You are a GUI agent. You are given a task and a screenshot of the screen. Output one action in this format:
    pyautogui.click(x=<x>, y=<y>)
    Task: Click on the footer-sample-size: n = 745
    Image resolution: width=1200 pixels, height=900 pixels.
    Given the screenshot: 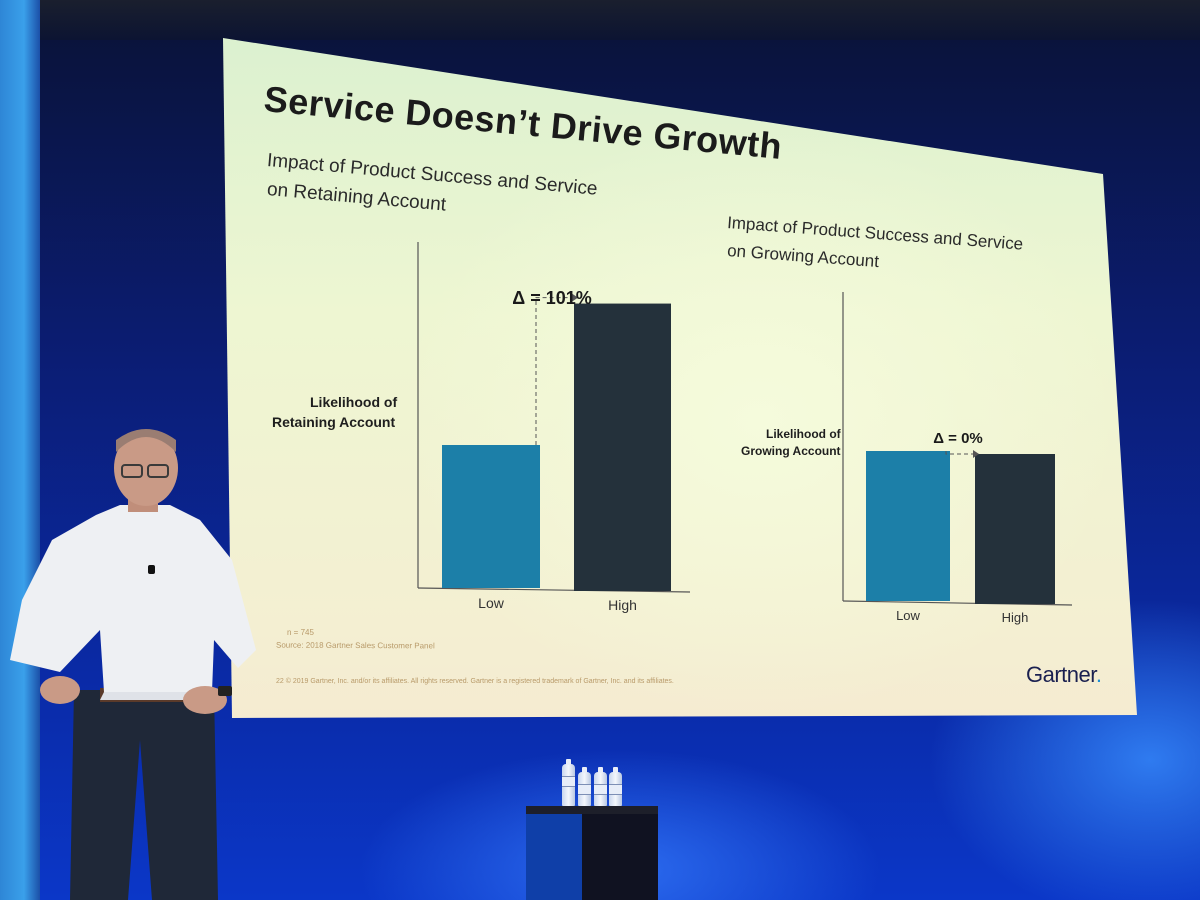 What is the action you would take?
    pyautogui.click(x=300, y=632)
    